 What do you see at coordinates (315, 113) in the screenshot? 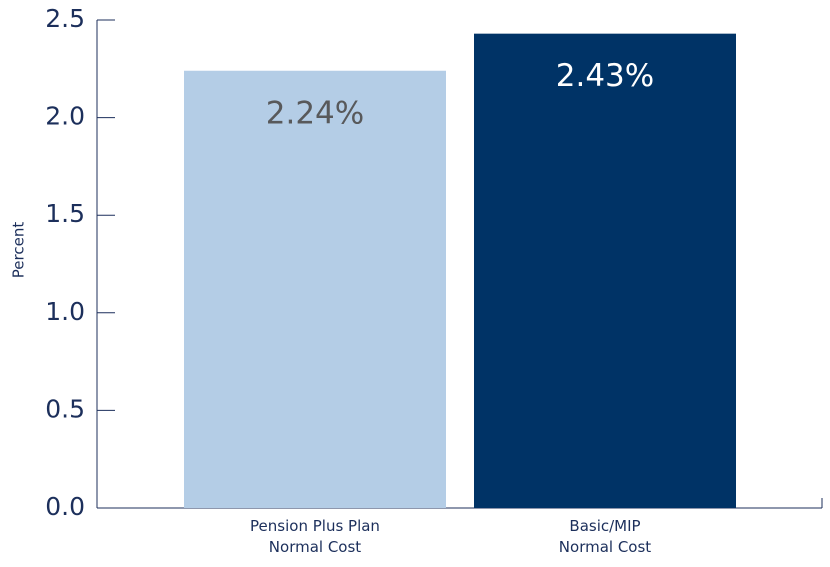
I see `value-label: 2.24%` at bounding box center [315, 113].